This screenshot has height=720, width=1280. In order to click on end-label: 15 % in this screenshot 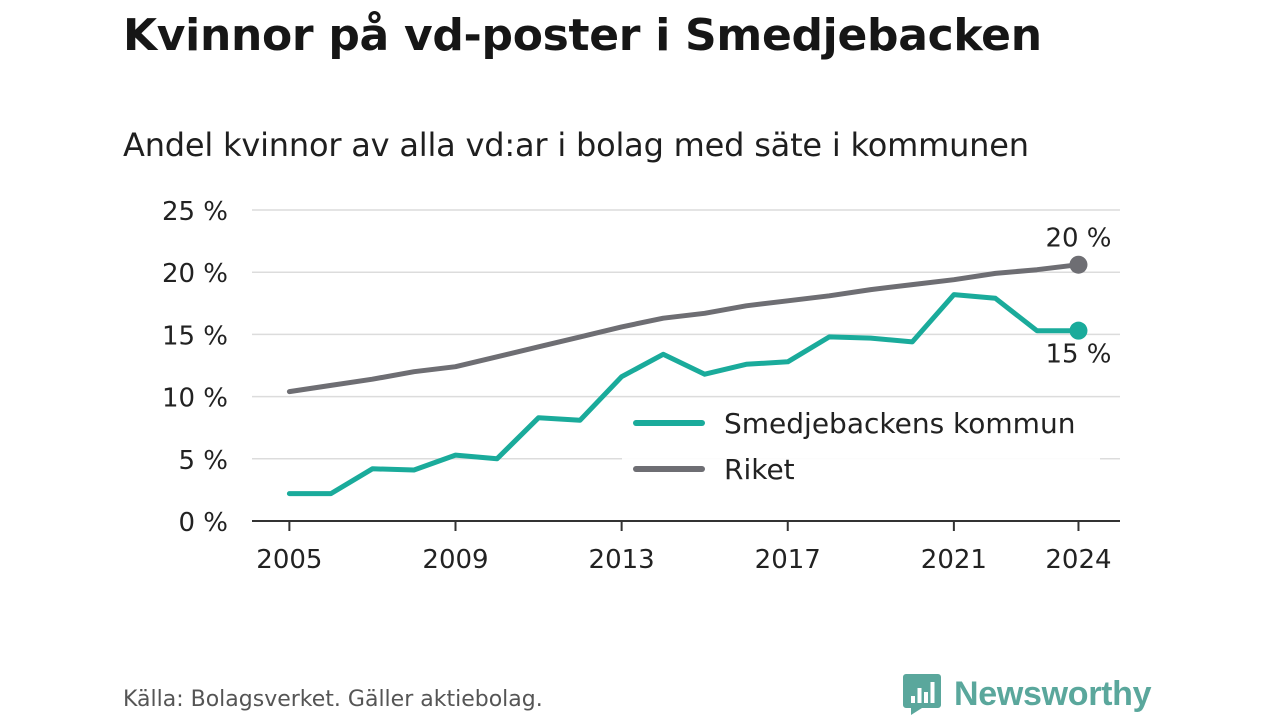, I will do `click(1078, 355)`.